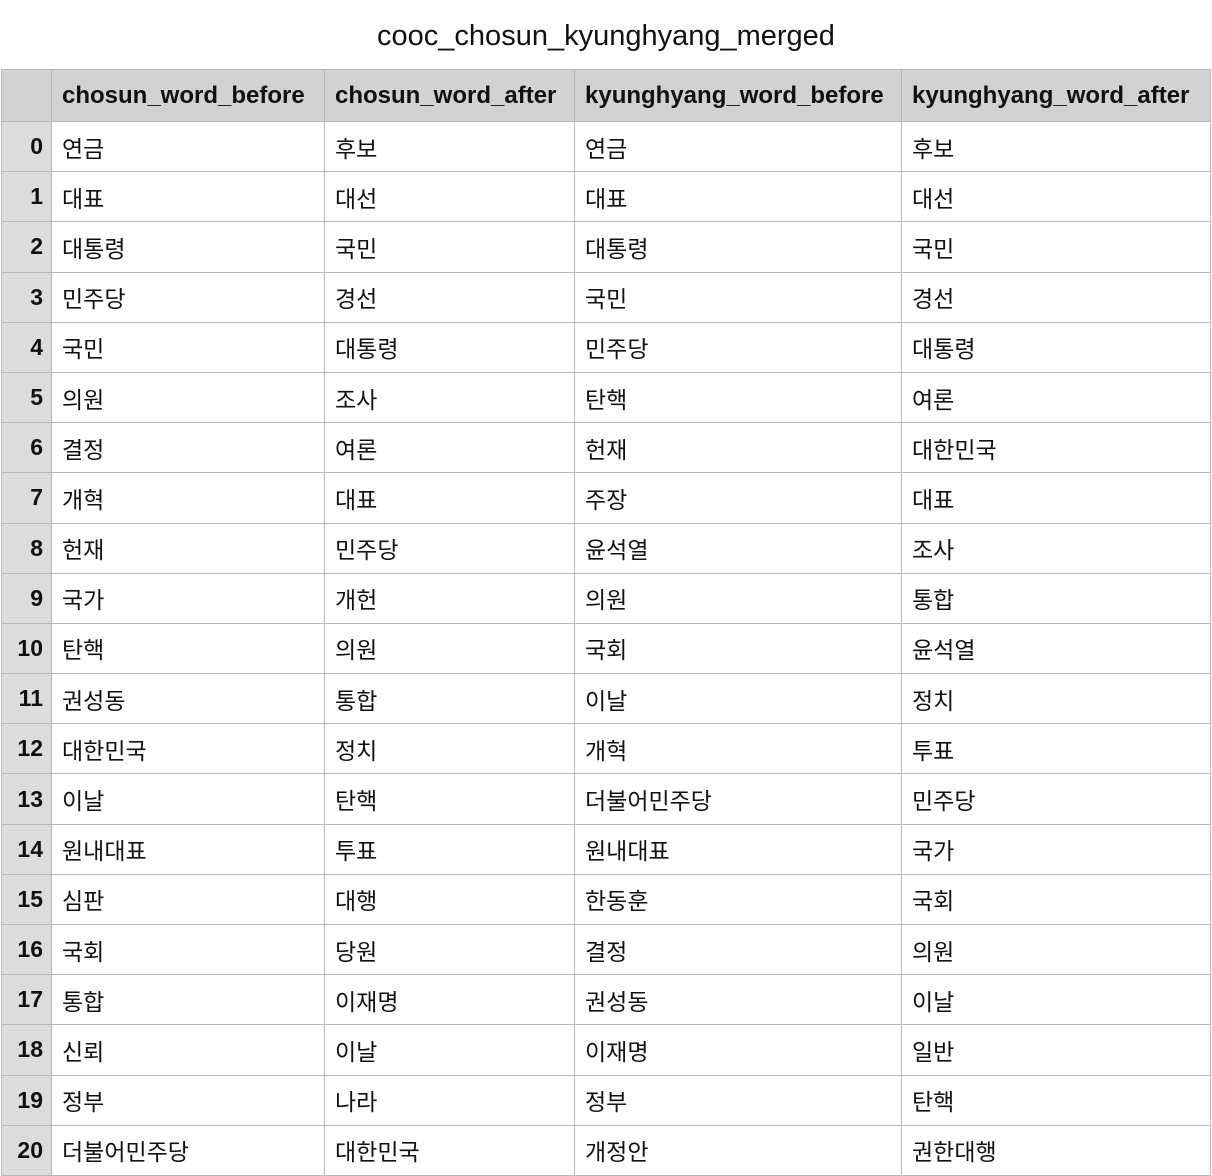  I want to click on row-index: 5, so click(26, 397).